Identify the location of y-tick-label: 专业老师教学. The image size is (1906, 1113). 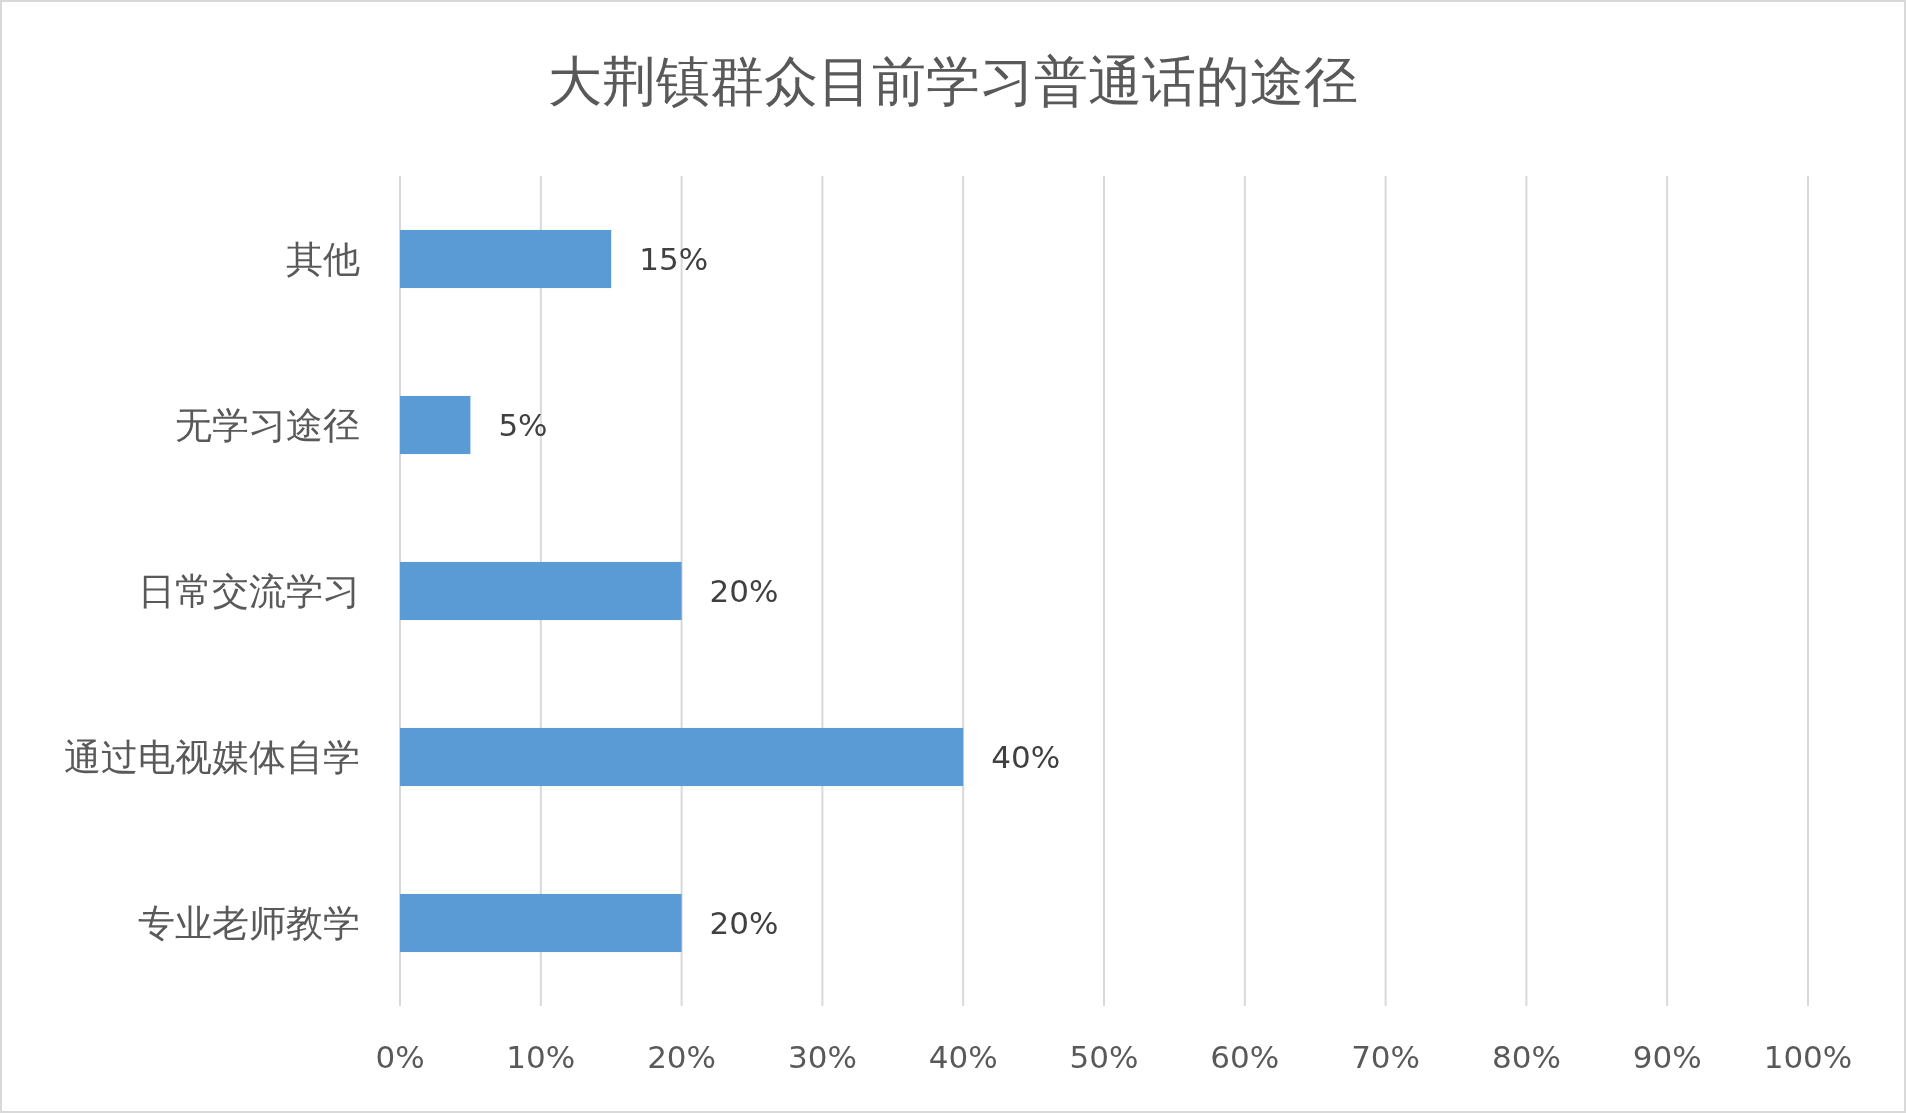
(249, 923).